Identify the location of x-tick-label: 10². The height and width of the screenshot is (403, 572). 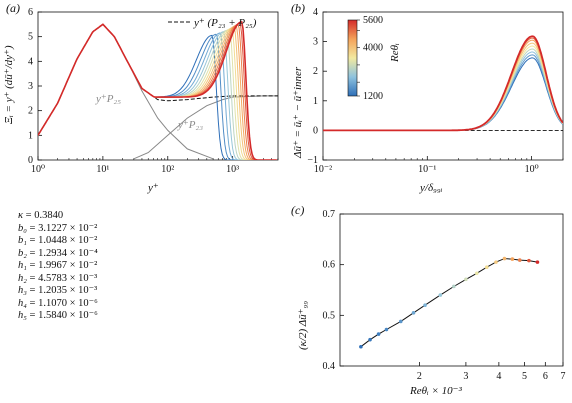
(167, 169).